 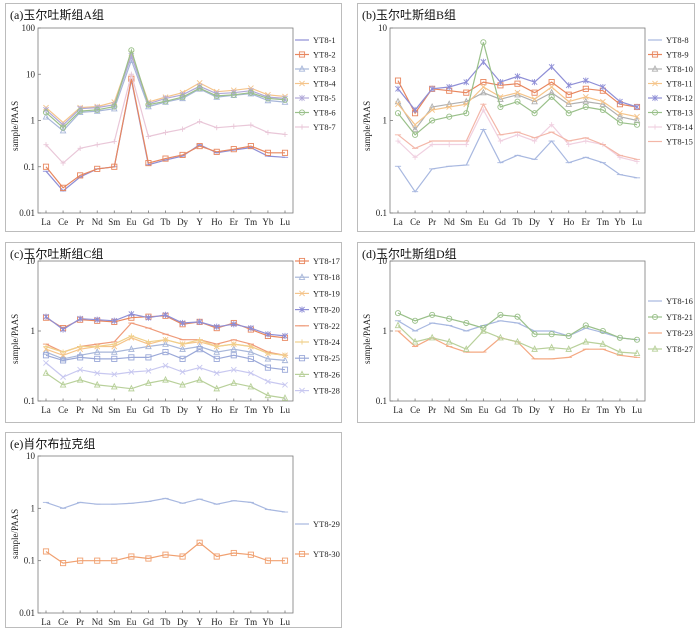 What do you see at coordinates (449, 410) in the screenshot?
I see `x-tick-label: Nd` at bounding box center [449, 410].